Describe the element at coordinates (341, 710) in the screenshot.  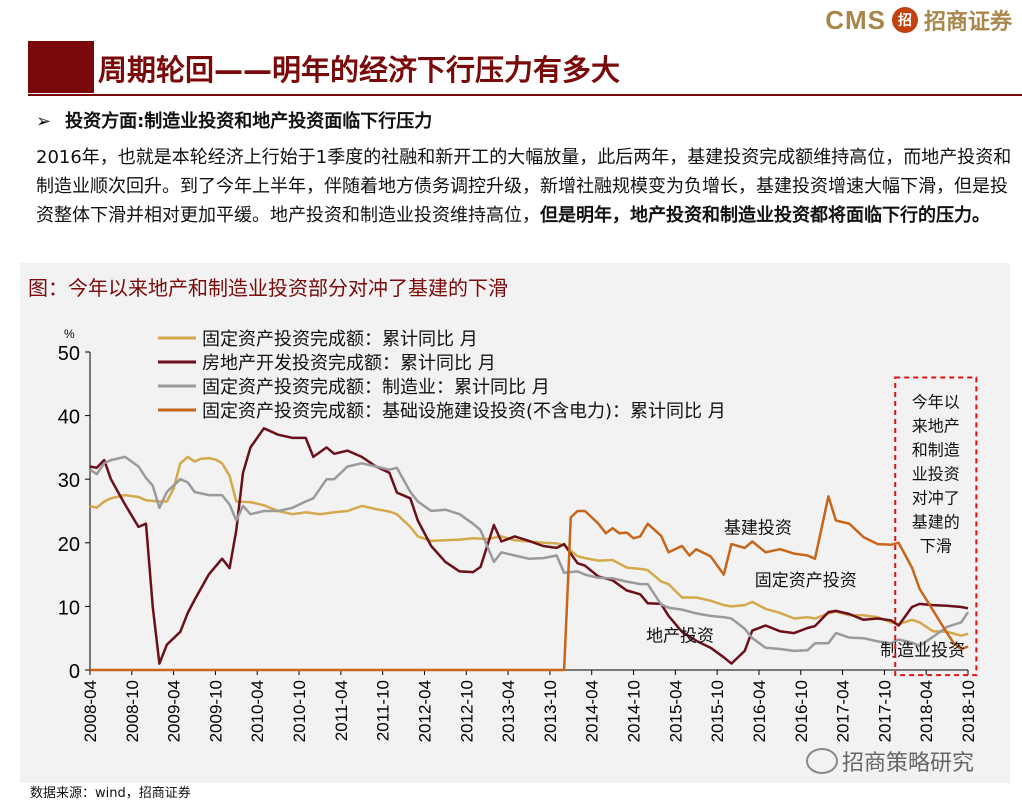
I see `x-tick-label: 2011-04` at that location.